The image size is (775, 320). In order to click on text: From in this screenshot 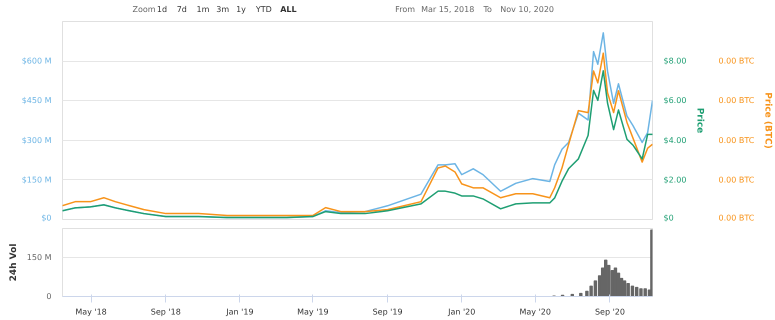, I will do `click(405, 9)`.